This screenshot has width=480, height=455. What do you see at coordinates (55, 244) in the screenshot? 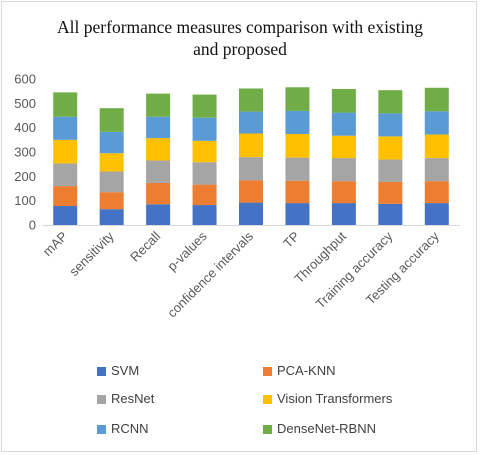
I see `x-tick-label: mAP` at bounding box center [55, 244].